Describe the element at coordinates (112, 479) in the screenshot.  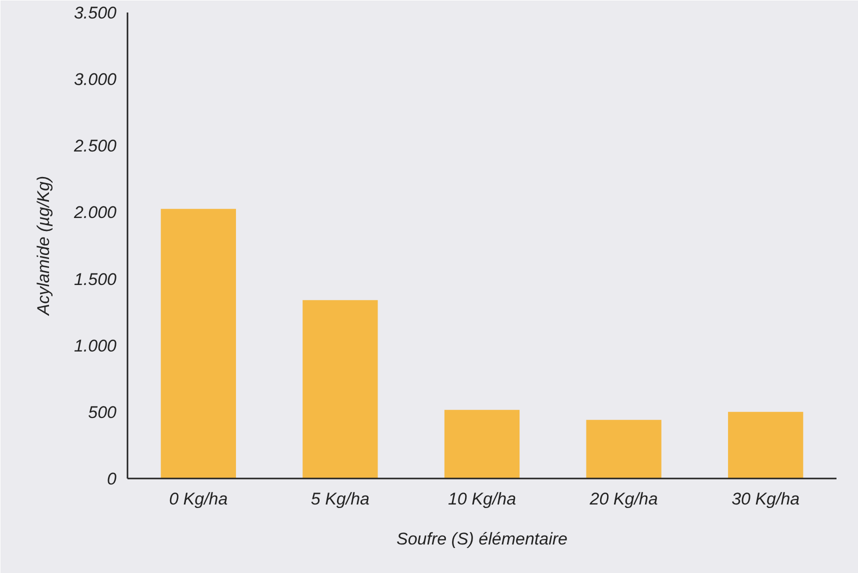
I see `y-tick-label: 0` at that location.